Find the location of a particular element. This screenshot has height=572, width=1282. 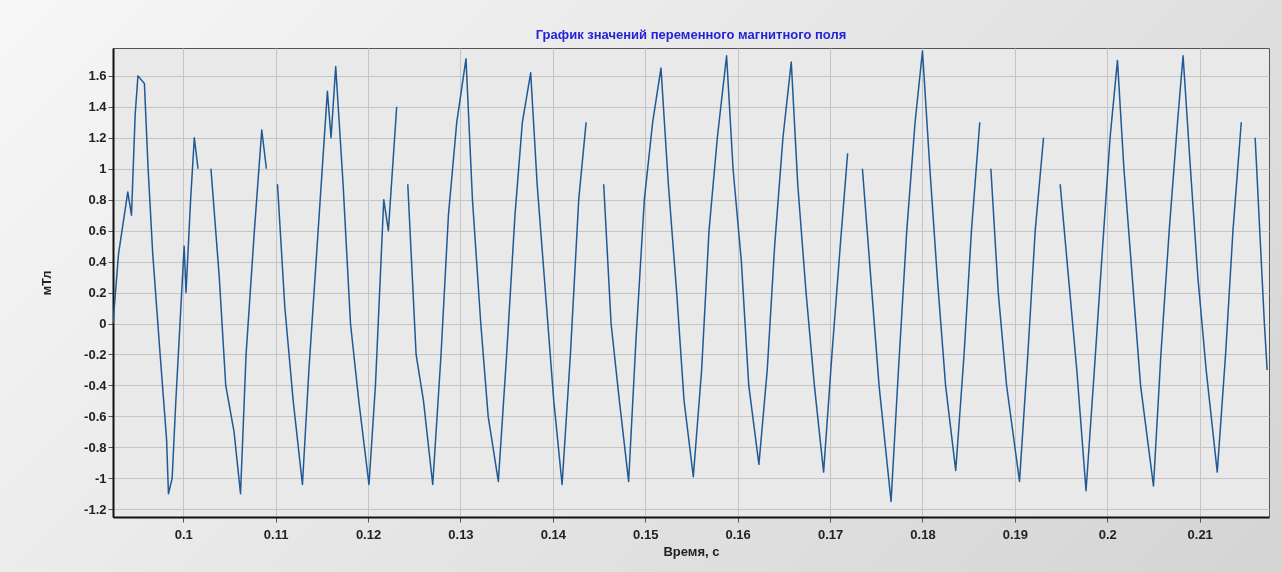

x-tick-label: 0.16 is located at coordinates (738, 534).